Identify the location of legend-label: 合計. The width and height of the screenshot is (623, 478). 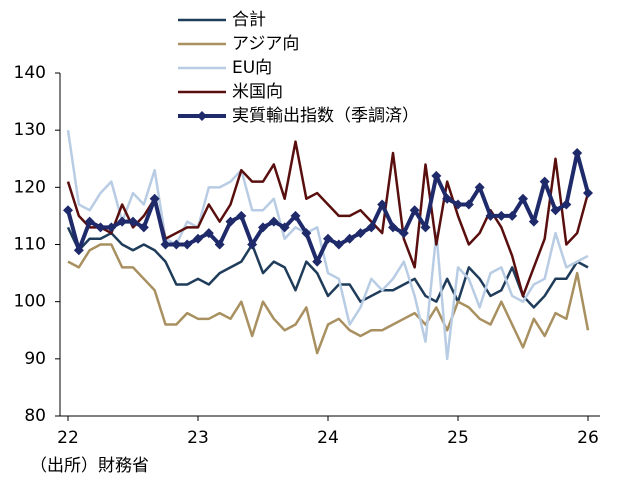
(249, 20).